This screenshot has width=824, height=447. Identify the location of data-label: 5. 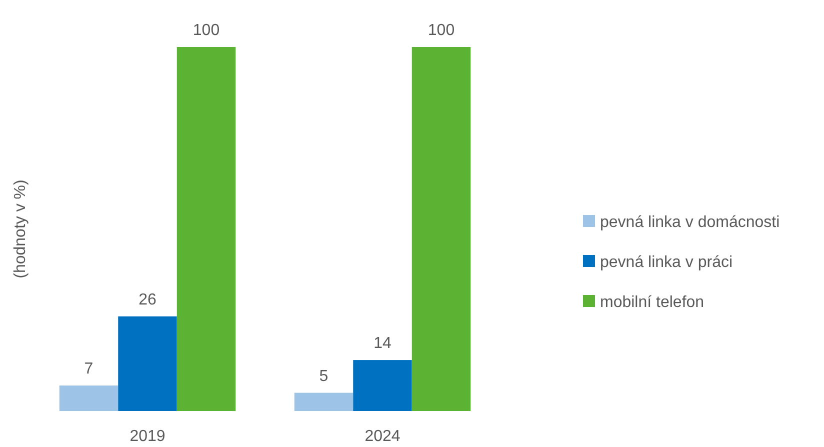
(323, 376).